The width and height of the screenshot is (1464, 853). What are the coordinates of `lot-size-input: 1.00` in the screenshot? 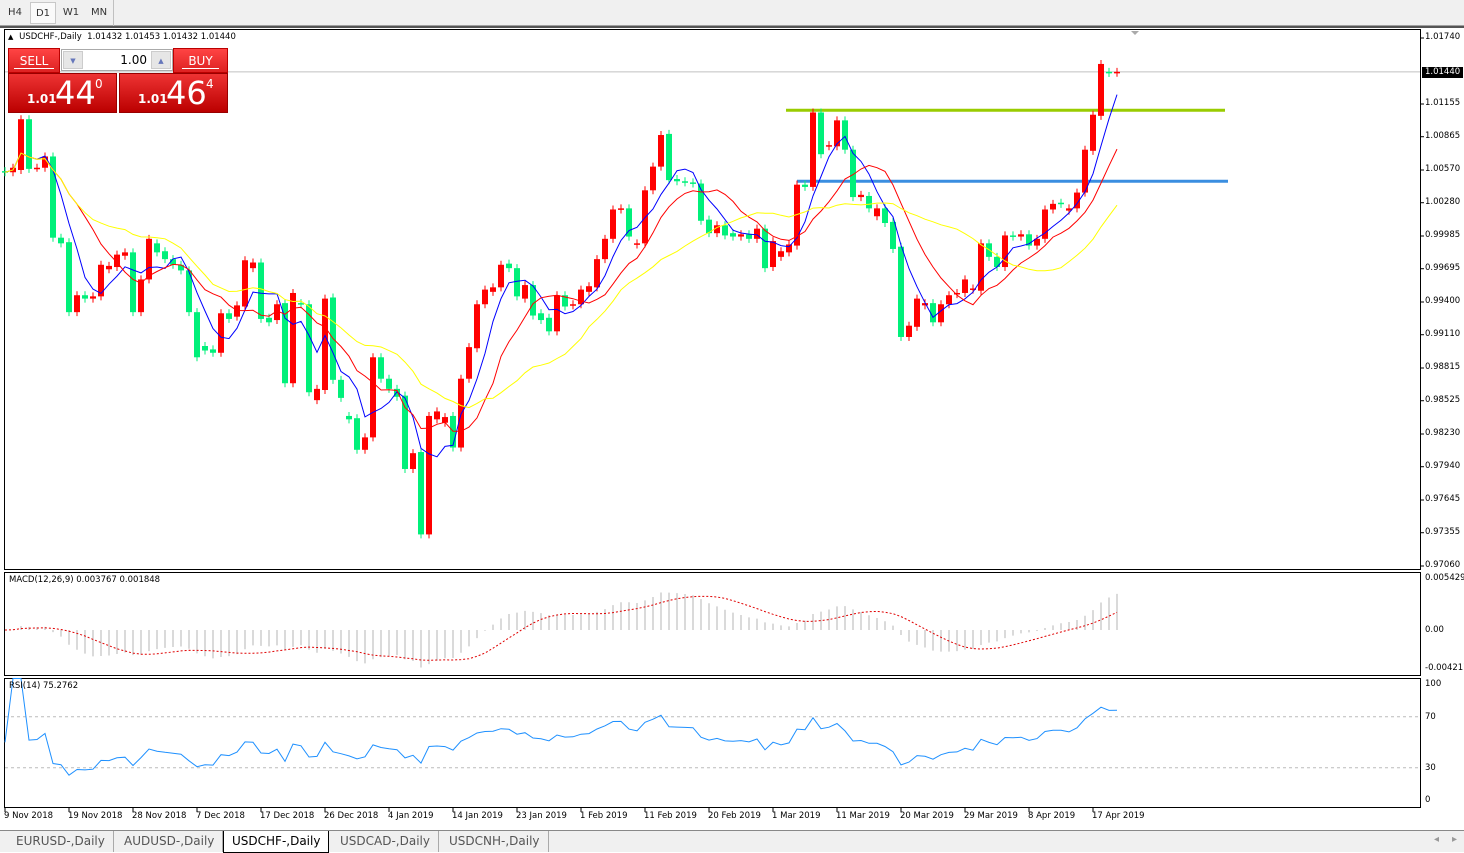 It's located at (133, 60).